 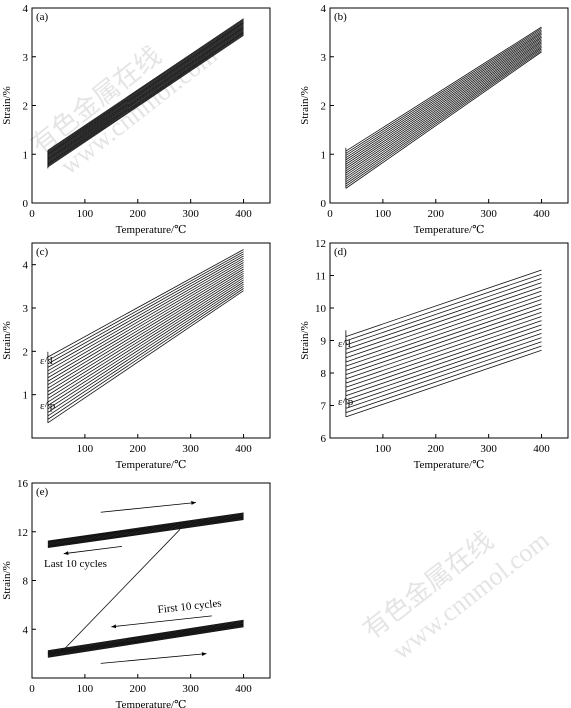 I want to click on y-tick-label: 6, so click(x=324, y=439).